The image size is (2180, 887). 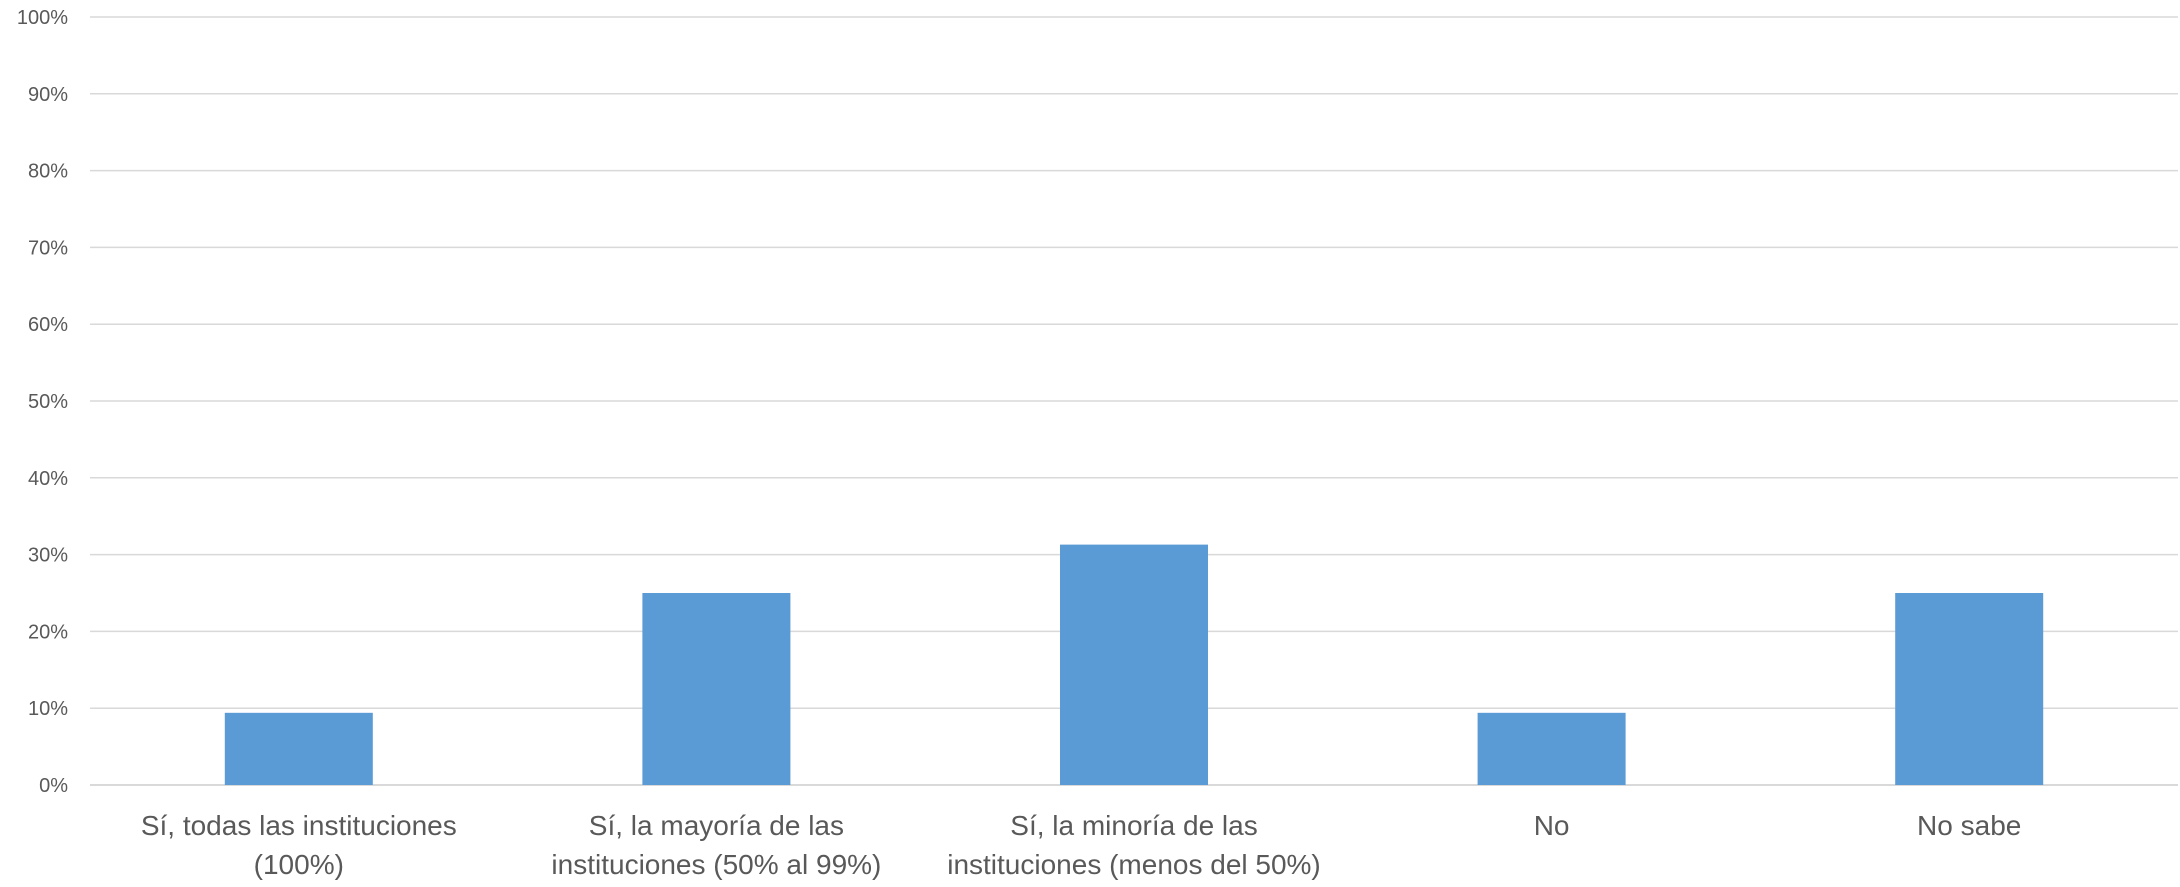 What do you see at coordinates (42, 18) in the screenshot?
I see `y-tick-label: 100%` at bounding box center [42, 18].